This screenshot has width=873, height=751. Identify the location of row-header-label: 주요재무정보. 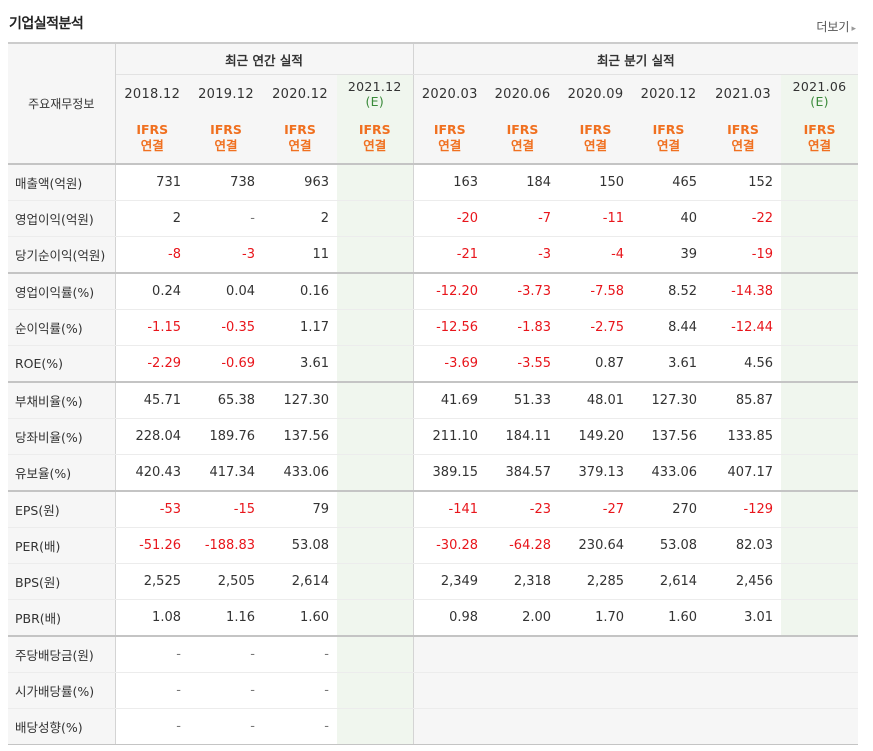
(62, 104).